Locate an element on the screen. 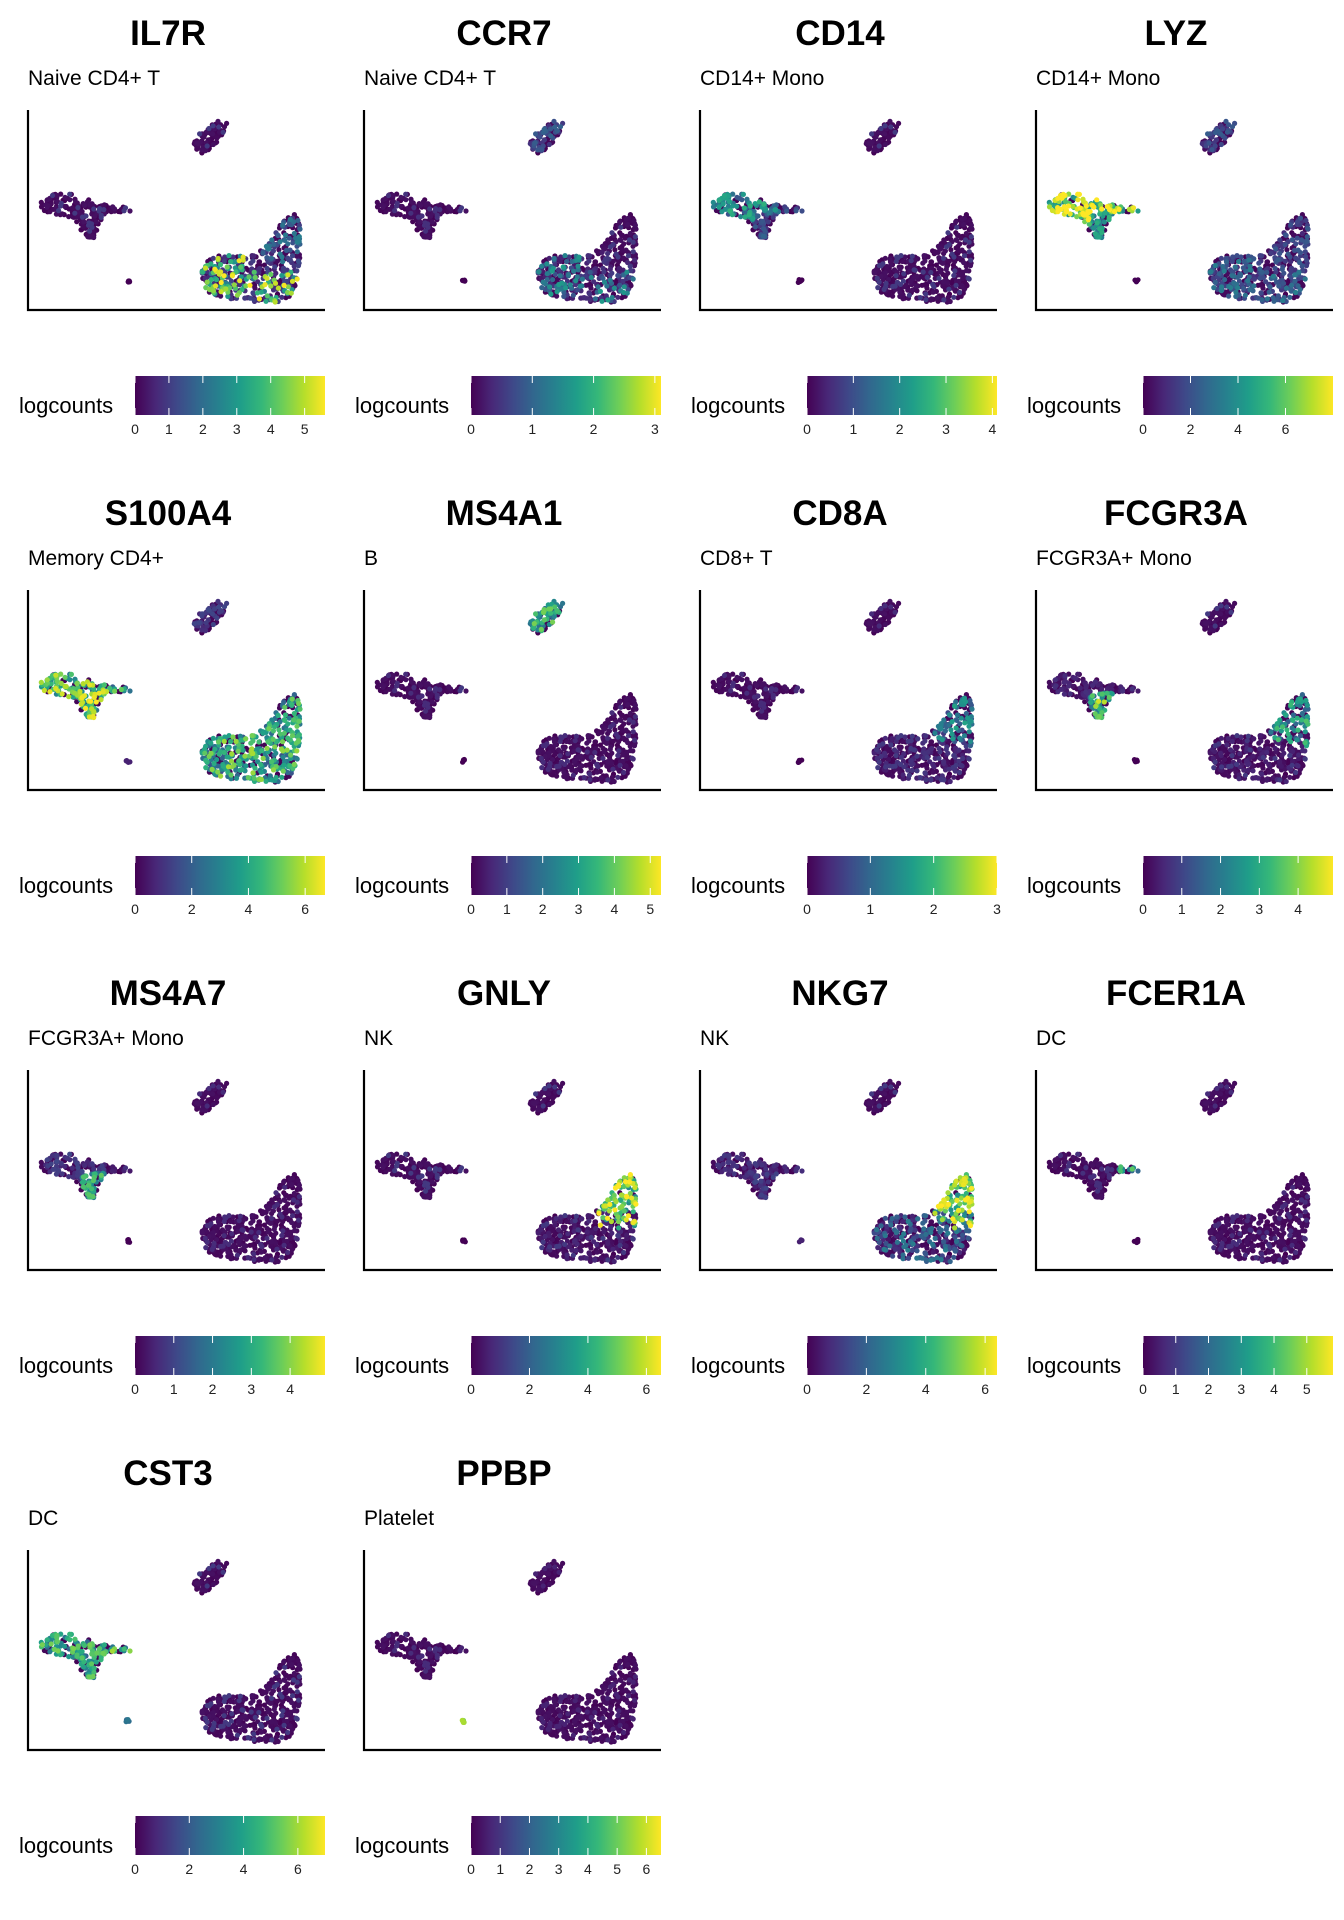  cell-type-label: Memory CD4+ is located at coordinates (96, 558).